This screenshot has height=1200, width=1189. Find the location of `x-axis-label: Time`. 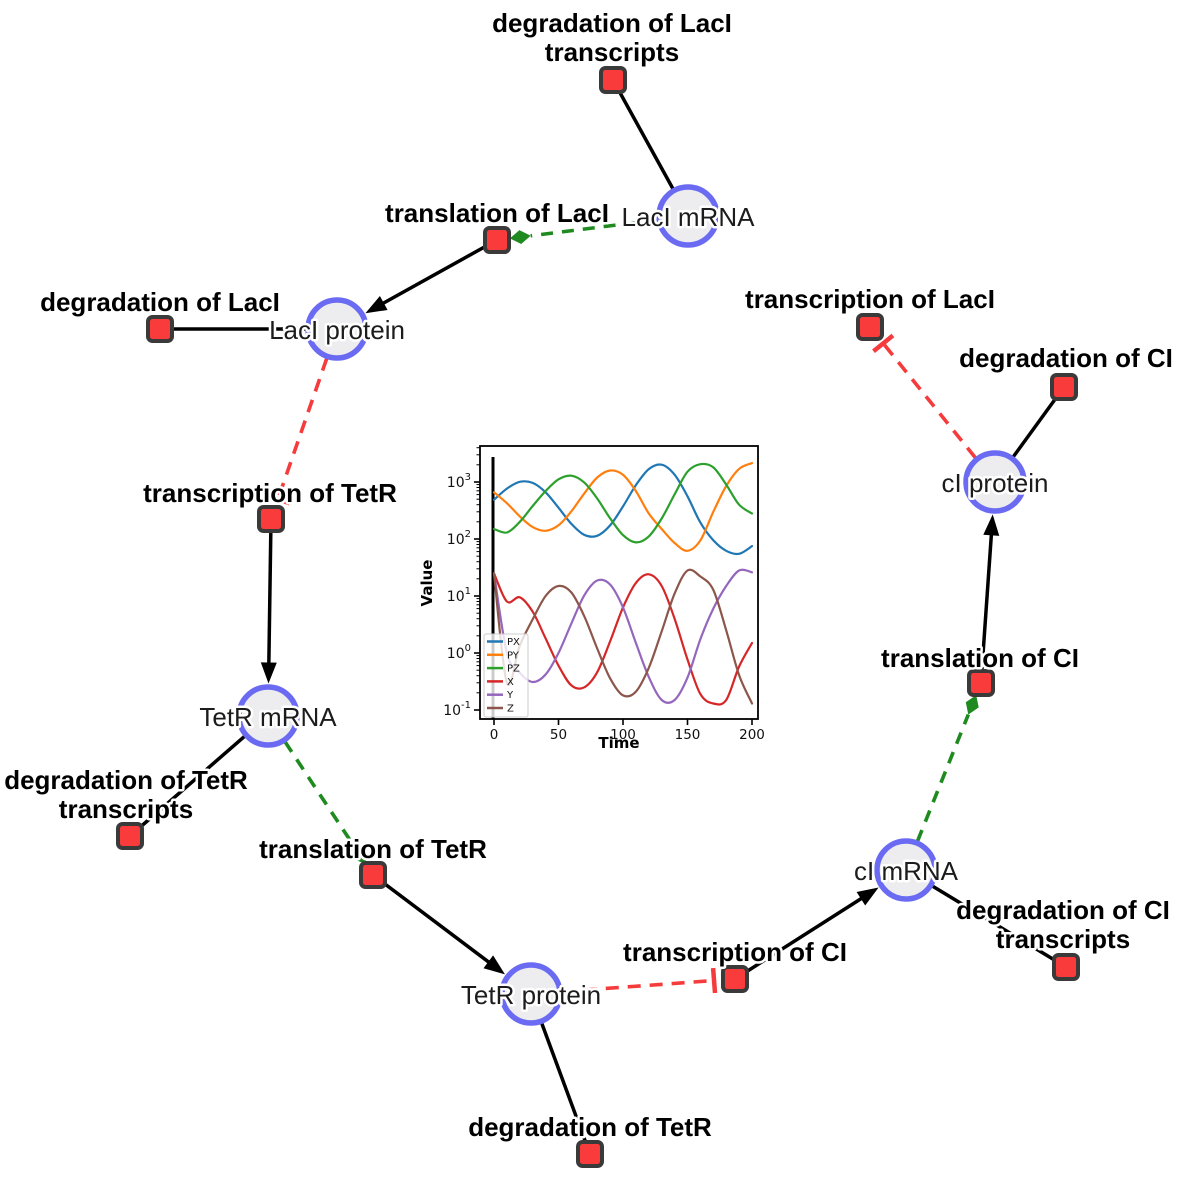

x-axis-label: Time is located at coordinates (618, 743).